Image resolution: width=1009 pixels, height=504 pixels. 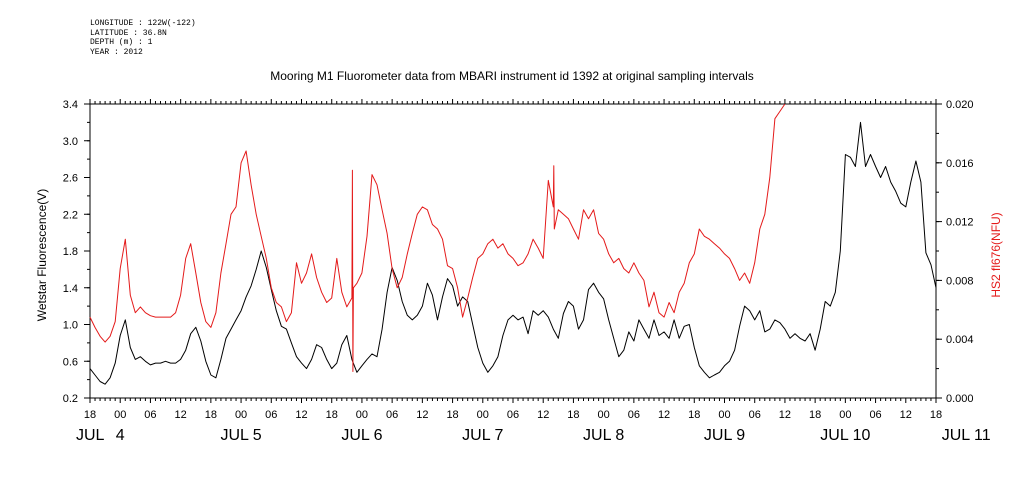 I want to click on y-tick-label-left: 0.6, so click(x=70, y=362).